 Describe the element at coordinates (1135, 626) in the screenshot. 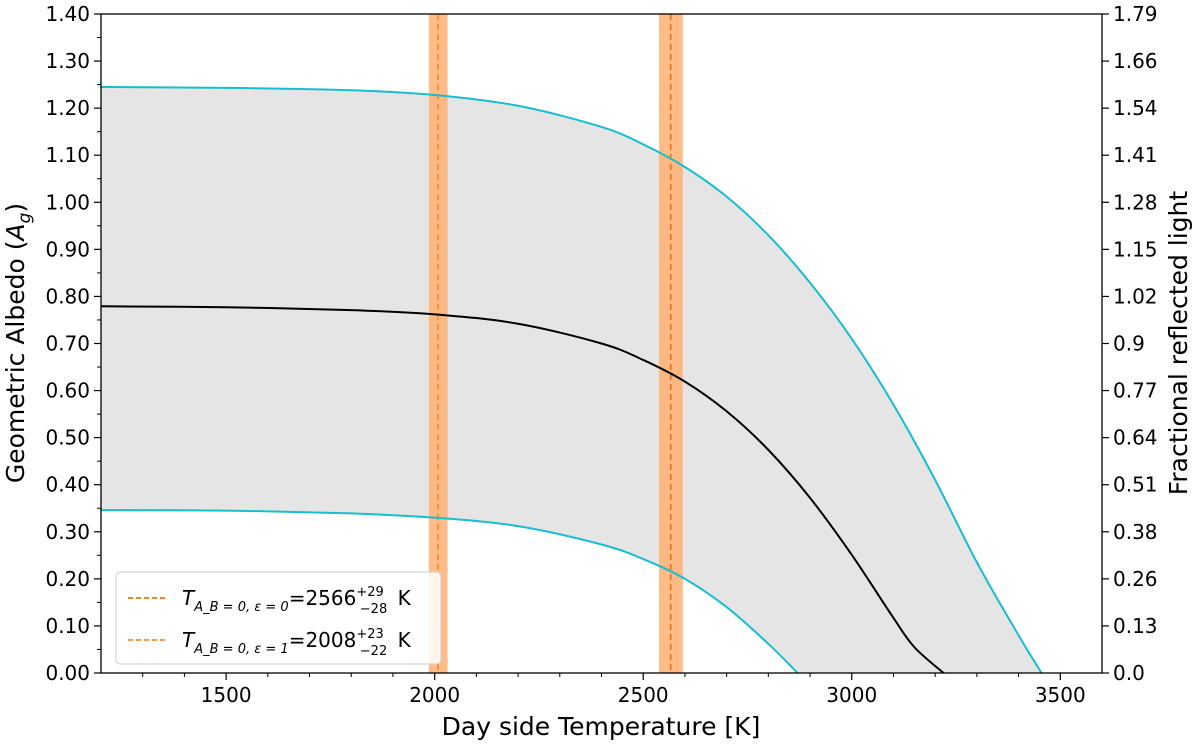

I see `y-right-tick-label: 0.13` at that location.